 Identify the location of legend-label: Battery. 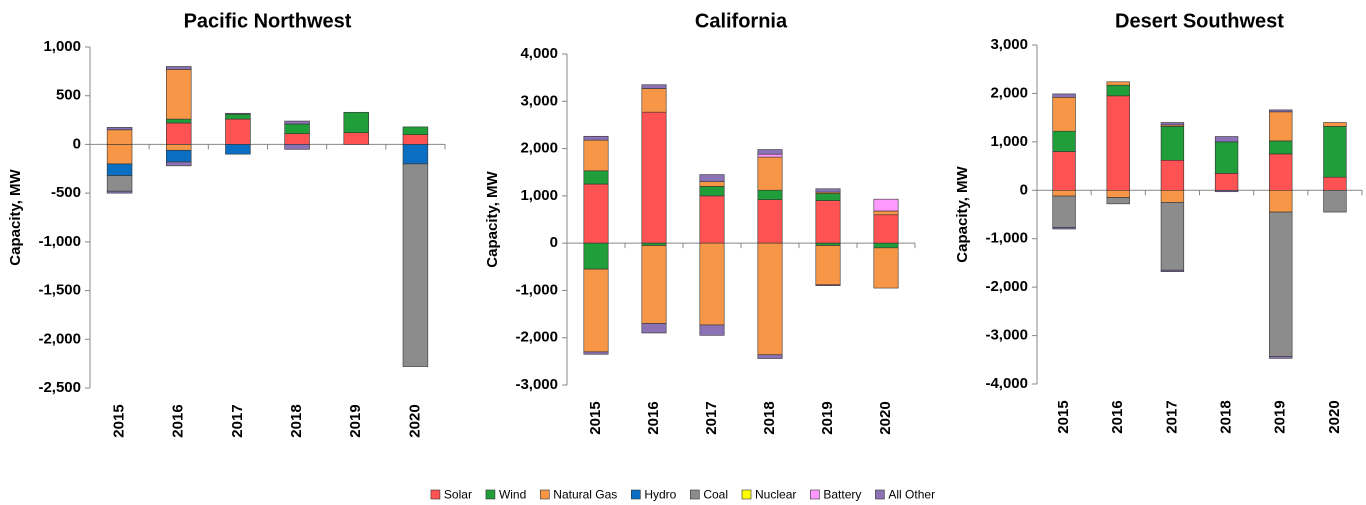
(842, 495).